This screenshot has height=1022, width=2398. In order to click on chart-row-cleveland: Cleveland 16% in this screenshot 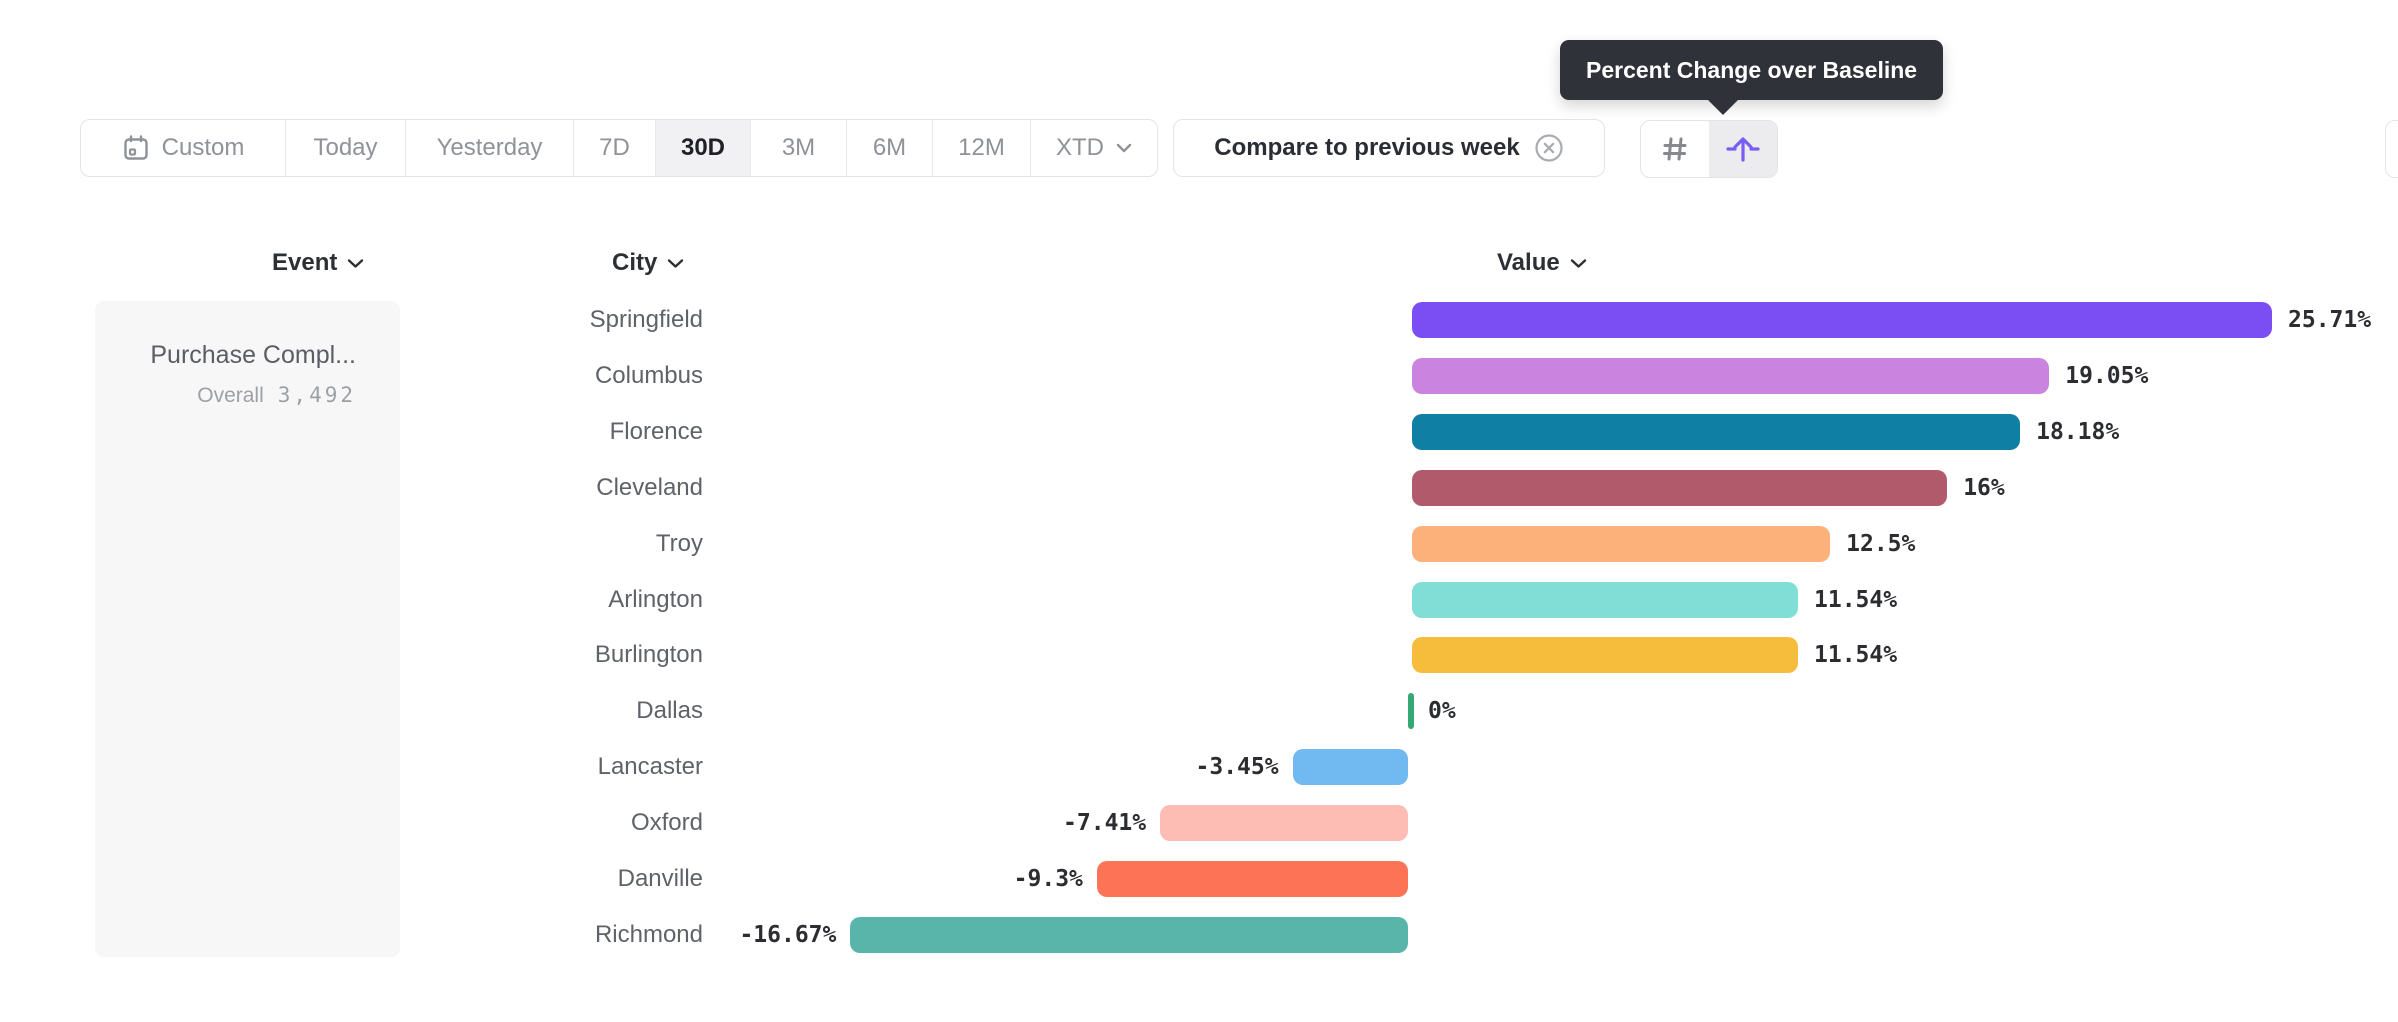, I will do `click(1199, 488)`.